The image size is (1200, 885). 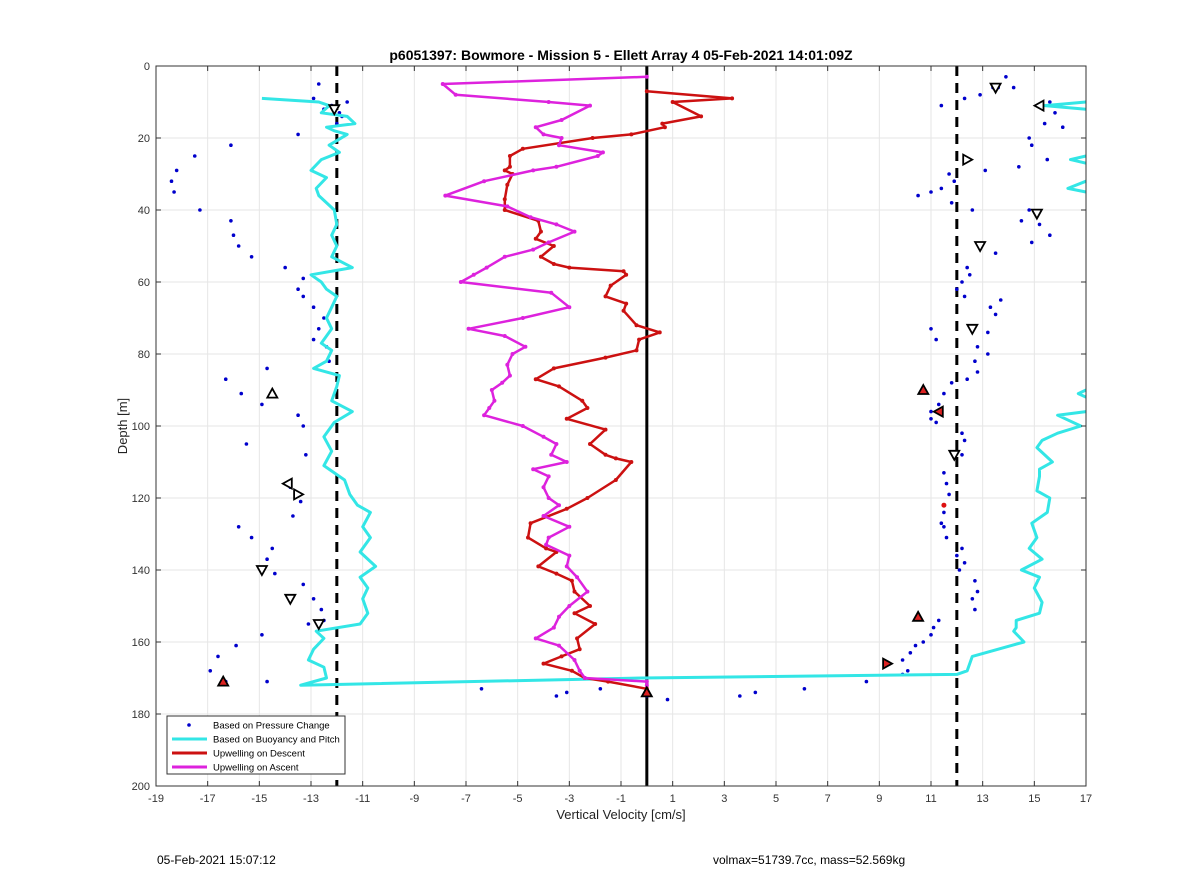 What do you see at coordinates (930, 799) in the screenshot?
I see `x-tick-label: 11` at bounding box center [930, 799].